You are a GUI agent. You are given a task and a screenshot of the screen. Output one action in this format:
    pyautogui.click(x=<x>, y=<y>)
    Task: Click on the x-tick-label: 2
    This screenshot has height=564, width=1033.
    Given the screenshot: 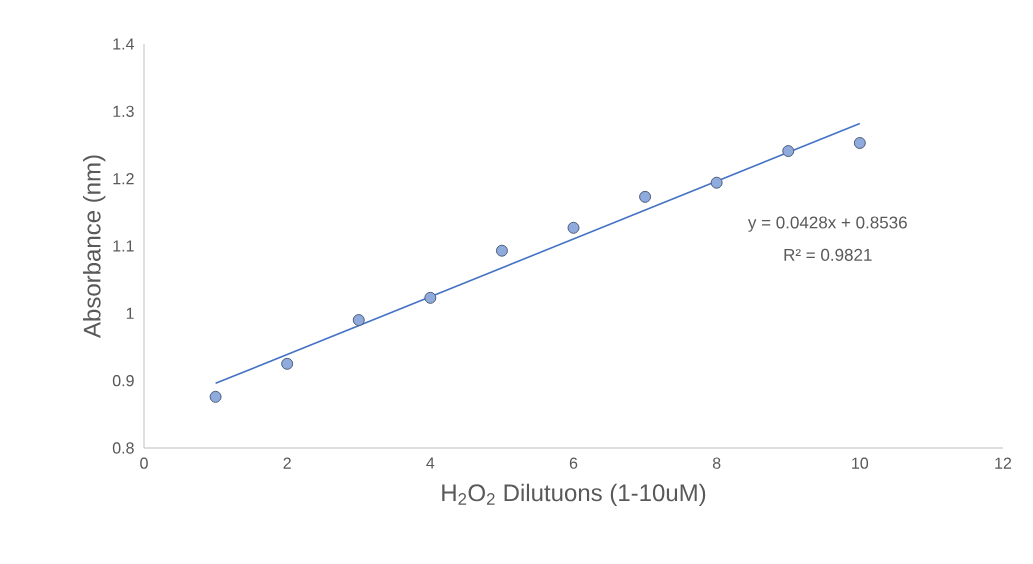 What is the action you would take?
    pyautogui.click(x=287, y=463)
    